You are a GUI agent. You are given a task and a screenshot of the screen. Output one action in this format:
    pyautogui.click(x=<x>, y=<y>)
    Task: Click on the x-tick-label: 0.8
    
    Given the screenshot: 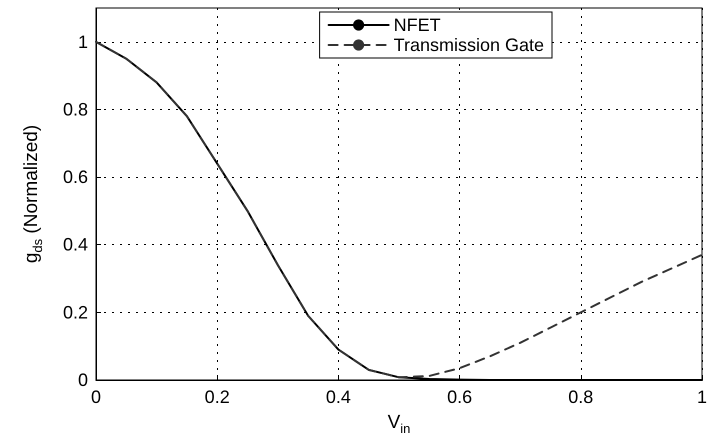 What is the action you would take?
    pyautogui.click(x=581, y=397)
    